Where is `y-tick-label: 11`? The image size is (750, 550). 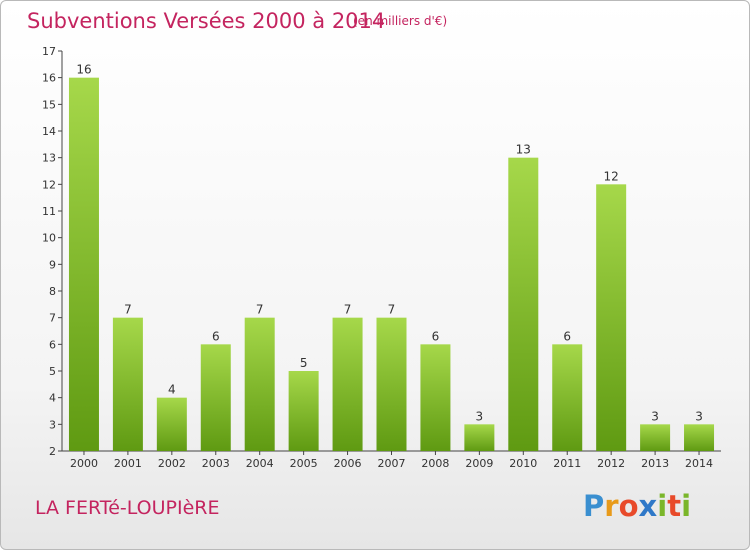
y-tick-label: 11 is located at coordinates (49, 211).